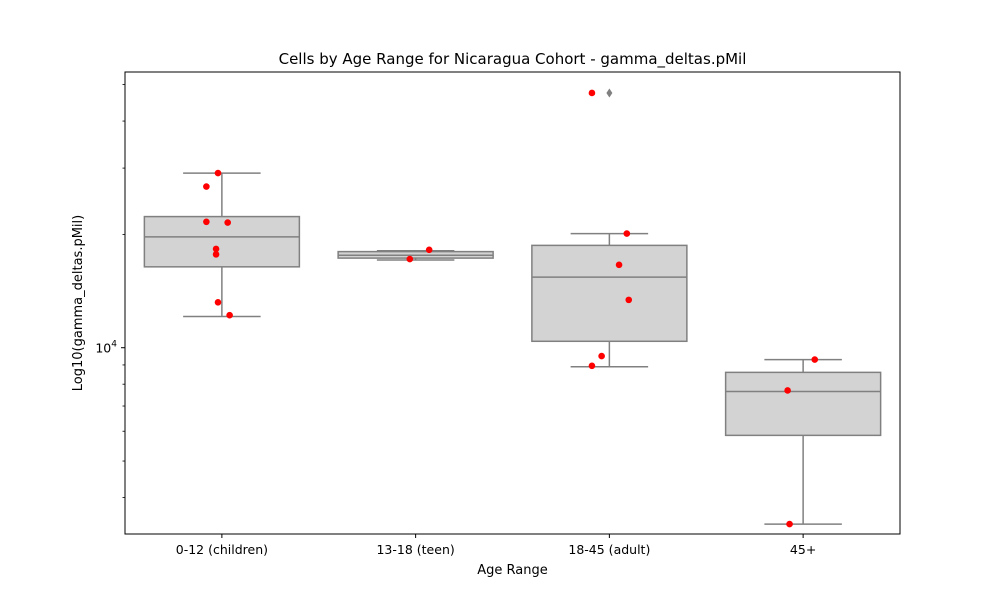  Describe the element at coordinates (222, 549) in the screenshot. I see `x-tick-label: 0-12 (children)` at that location.